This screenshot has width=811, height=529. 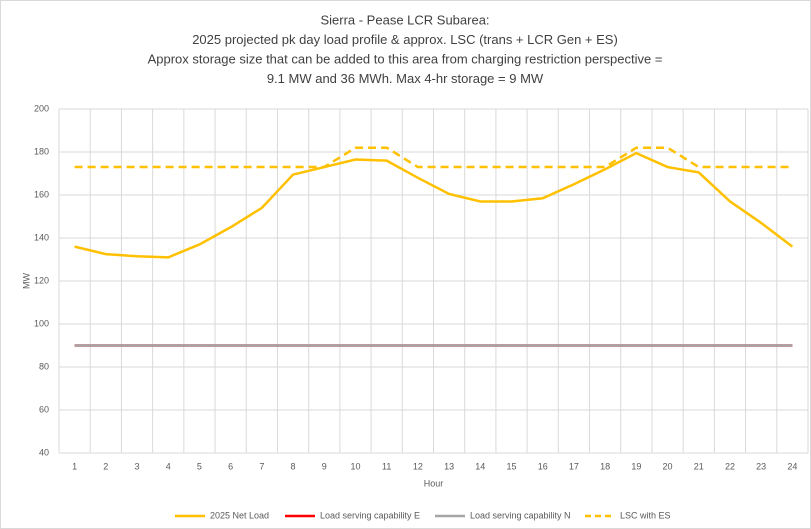 I want to click on y-tick-label: 60, so click(x=44, y=409).